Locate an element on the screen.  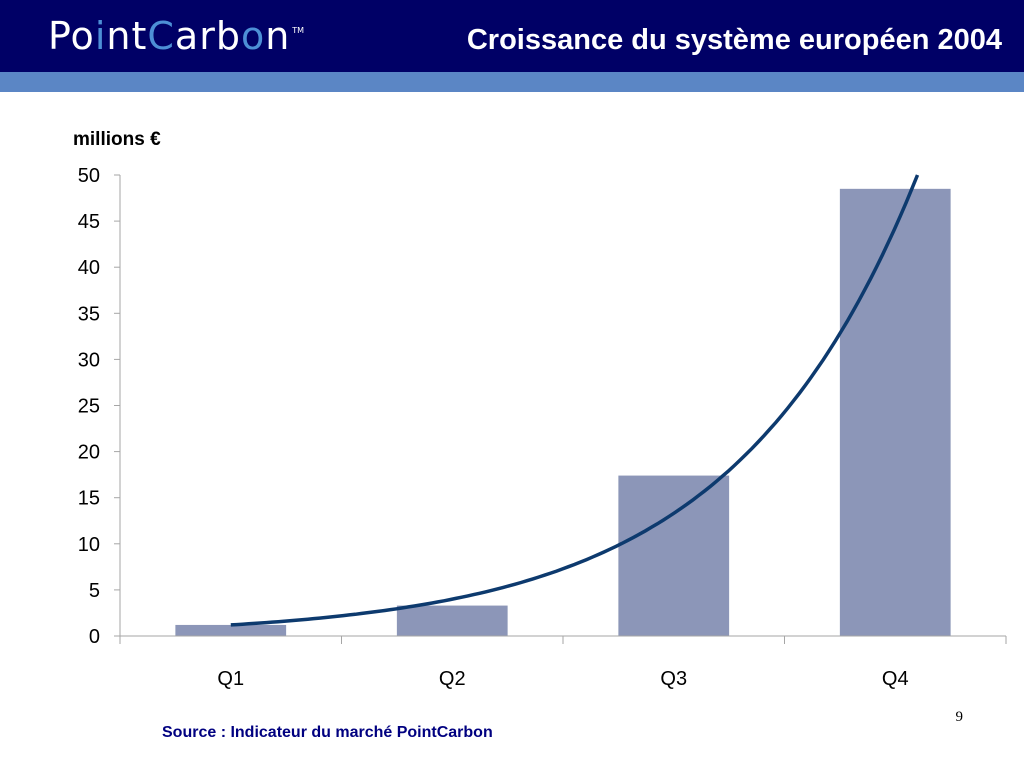
y-ticks-group: 0 5 10 15 20 25 30 35 40 45 50 is located at coordinates (99, 406).